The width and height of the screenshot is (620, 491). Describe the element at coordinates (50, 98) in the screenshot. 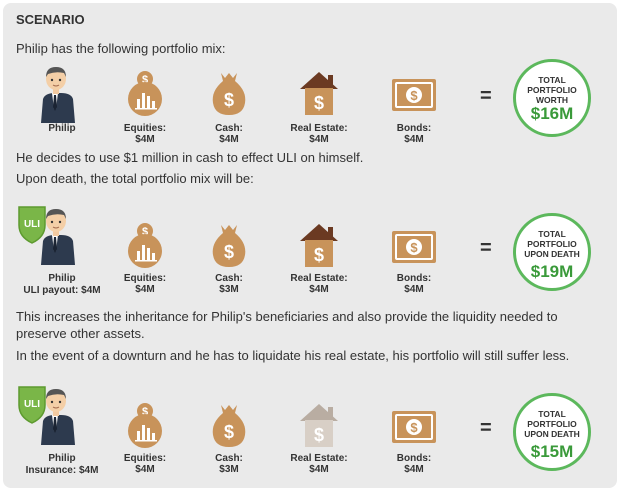

I see `person-icon` at that location.